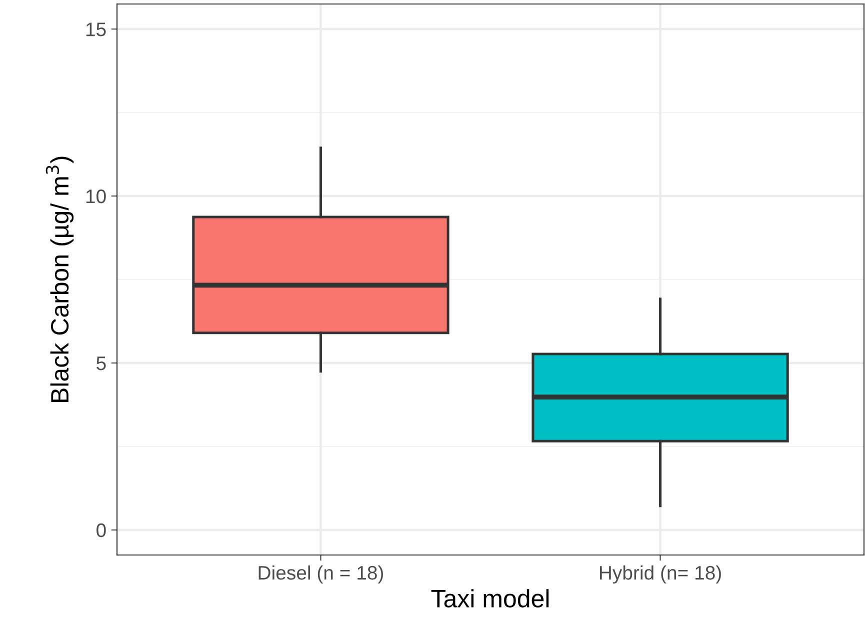  Describe the element at coordinates (96, 196) in the screenshot. I see `y-tick-label: 10` at that location.